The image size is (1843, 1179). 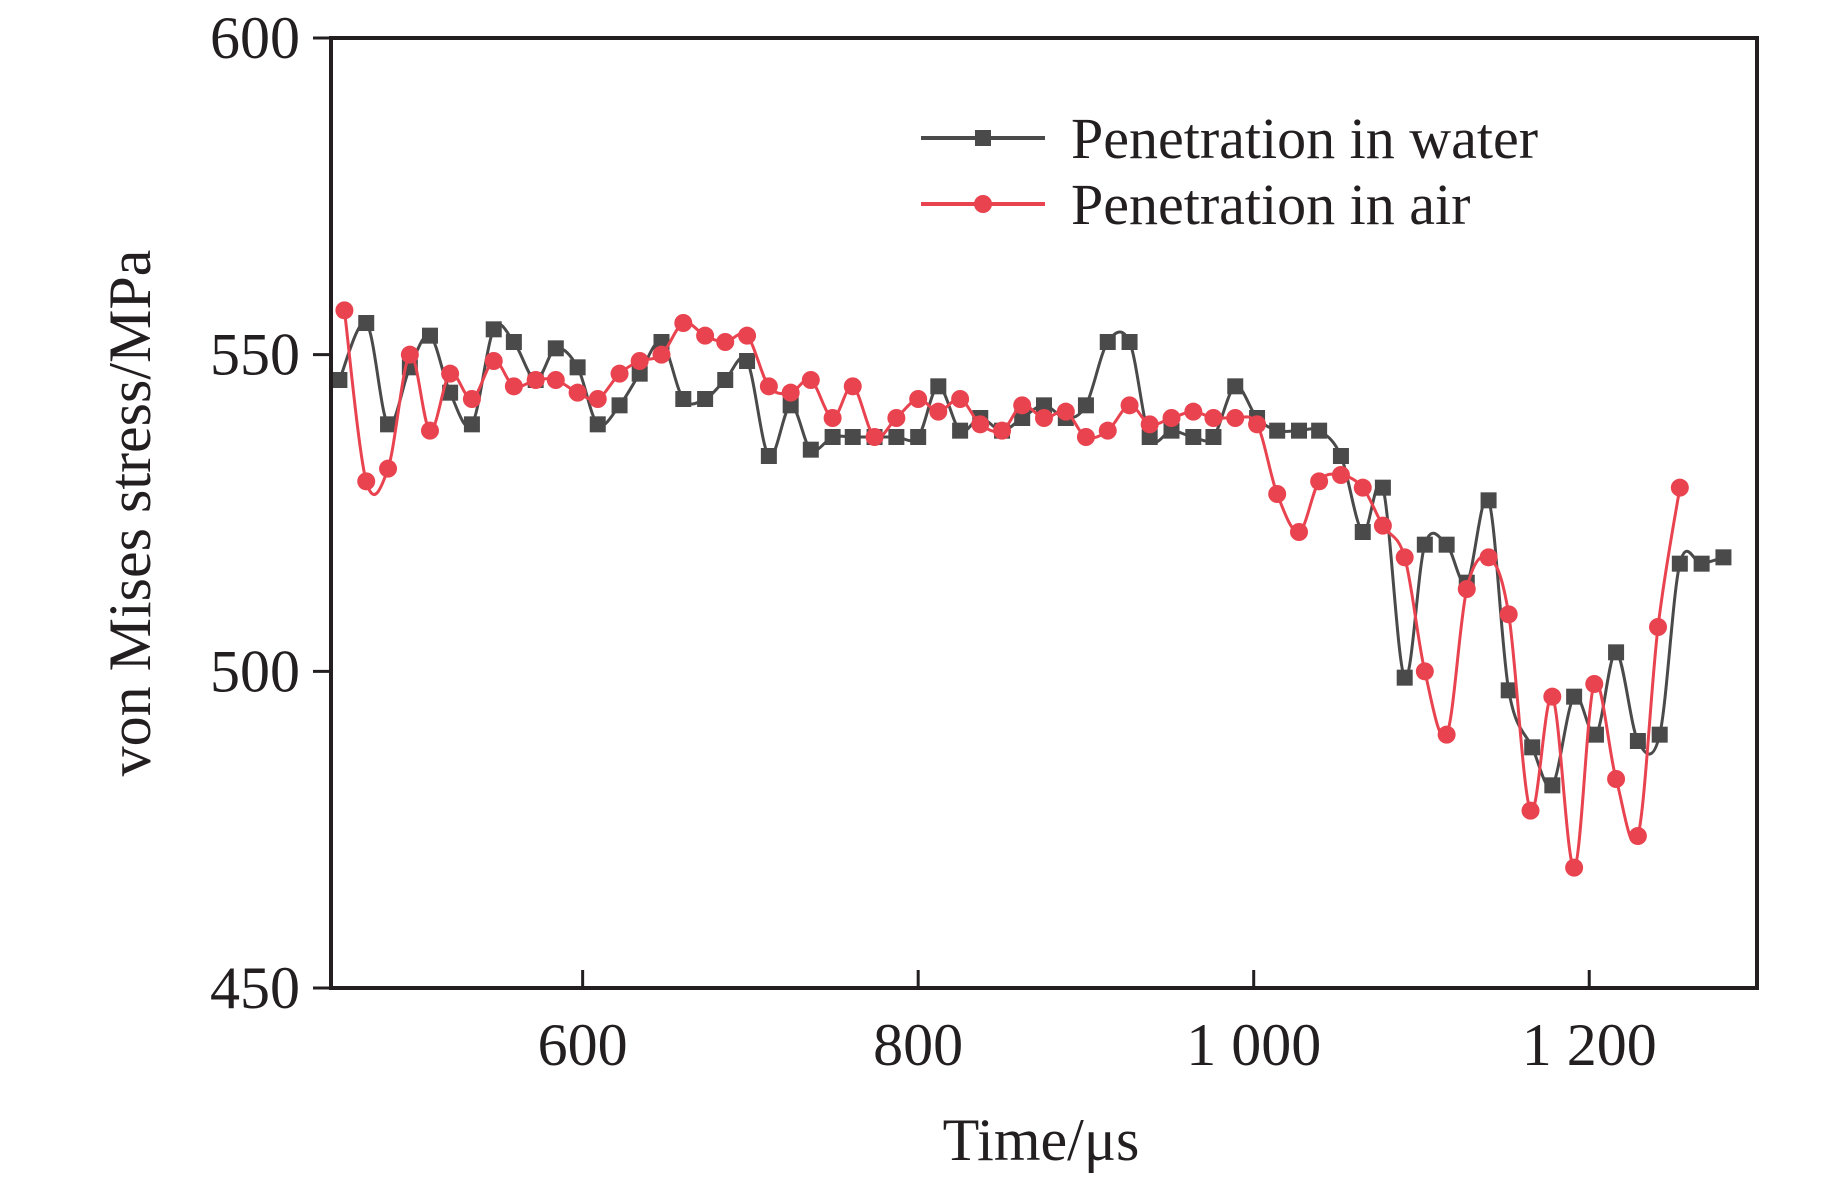 I want to click on legend: Penetration in water Penetration in air, so click(x=1229, y=171).